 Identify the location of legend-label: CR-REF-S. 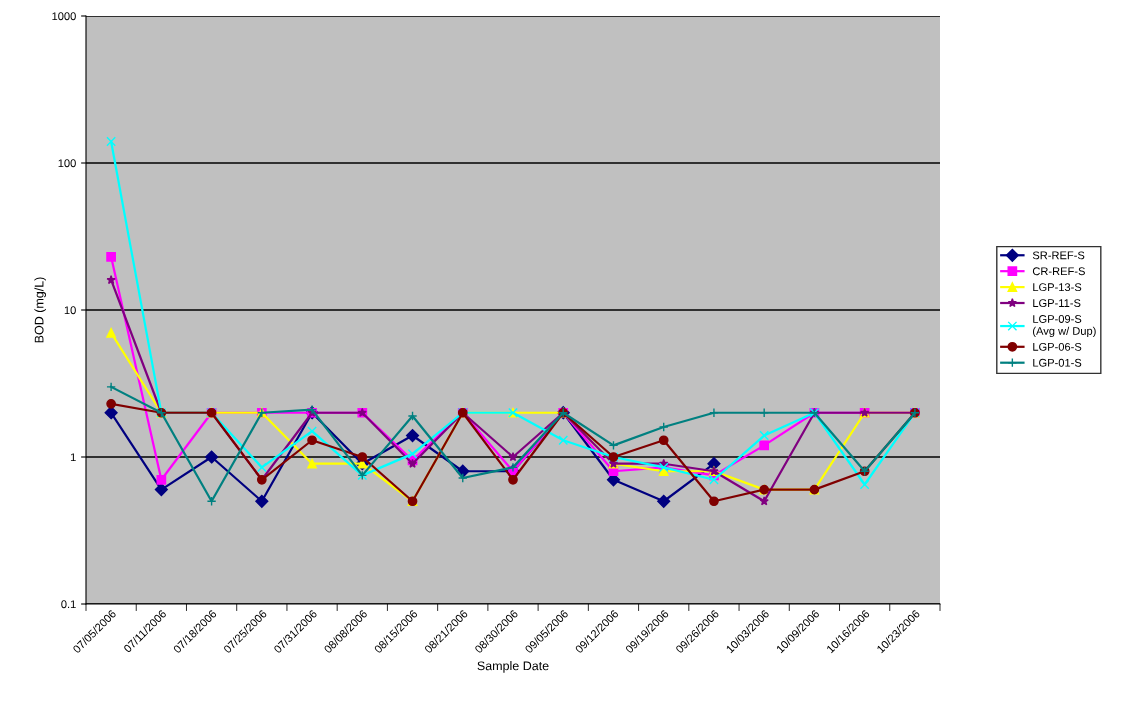
(1058, 271).